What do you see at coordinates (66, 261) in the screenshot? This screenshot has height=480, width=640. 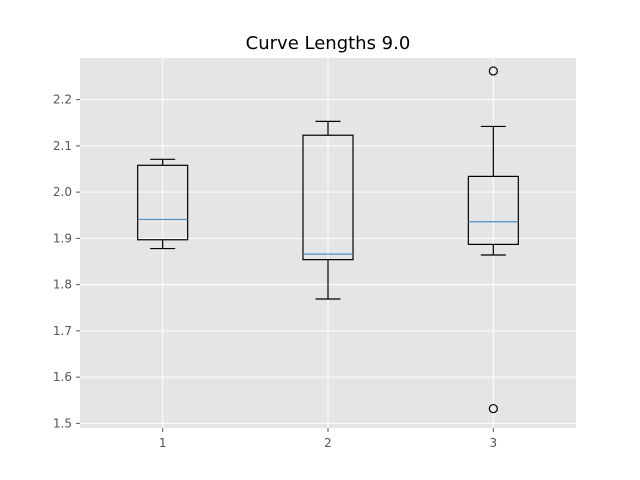 I see `y-axis: 1.5 1.6 1.7 1.8 1.9 2.0 2.1 2.2` at bounding box center [66, 261].